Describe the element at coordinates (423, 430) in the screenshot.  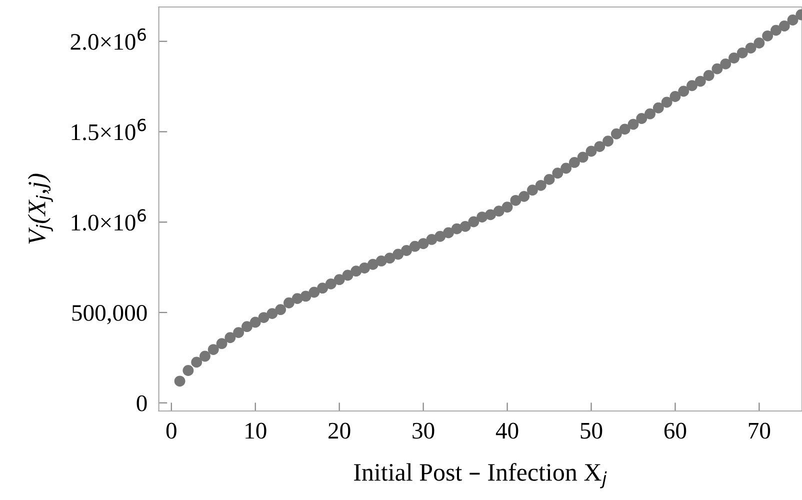
I see `x-tick-label: 30` at that location.